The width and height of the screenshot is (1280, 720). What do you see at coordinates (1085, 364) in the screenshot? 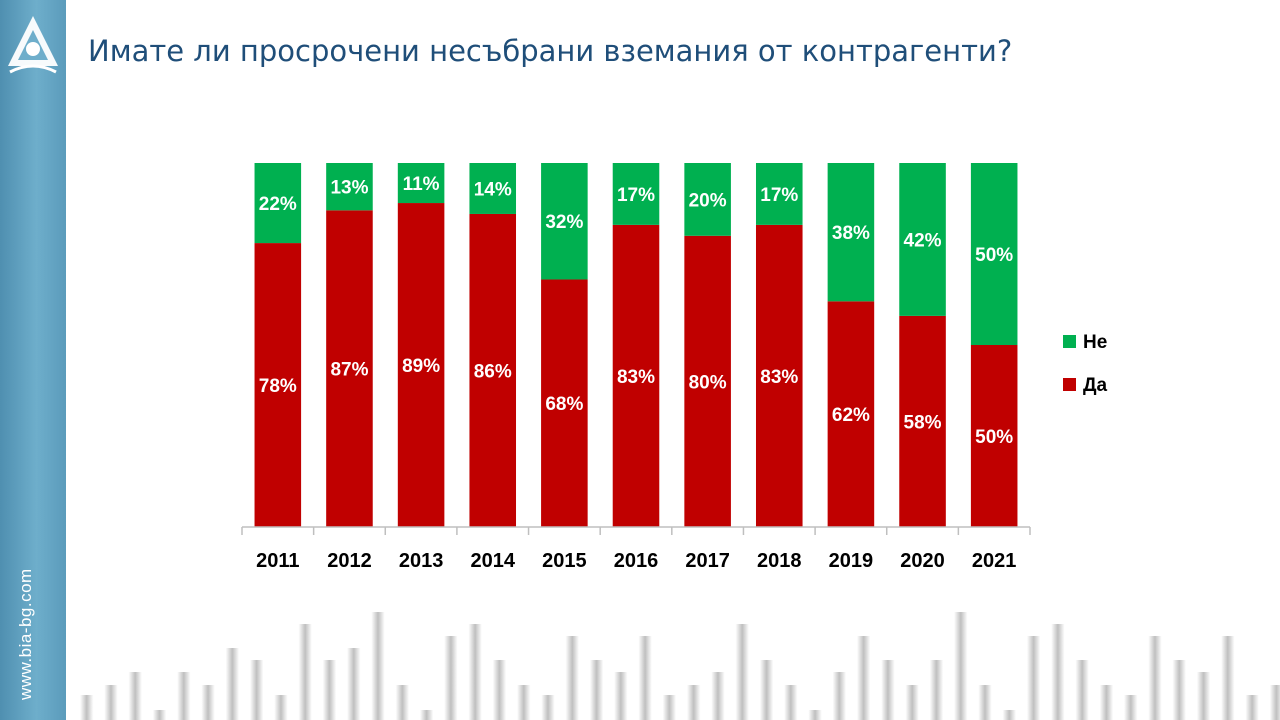
I see `legend-group: Не Да` at bounding box center [1085, 364].